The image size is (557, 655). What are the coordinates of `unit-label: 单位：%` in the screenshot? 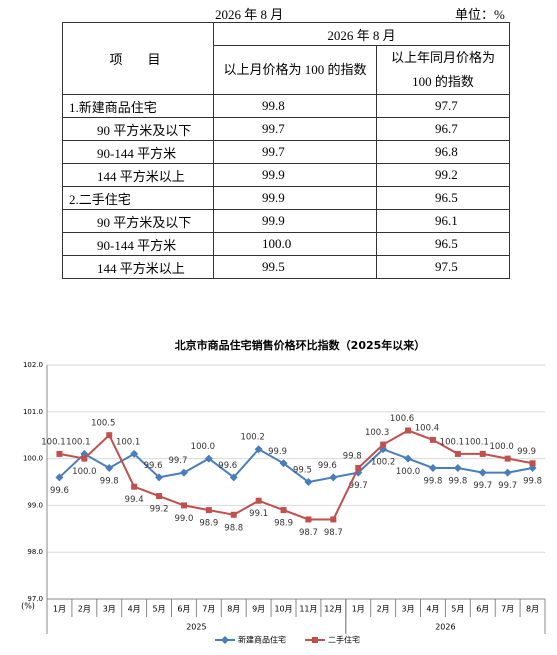 It's located at (480, 14).